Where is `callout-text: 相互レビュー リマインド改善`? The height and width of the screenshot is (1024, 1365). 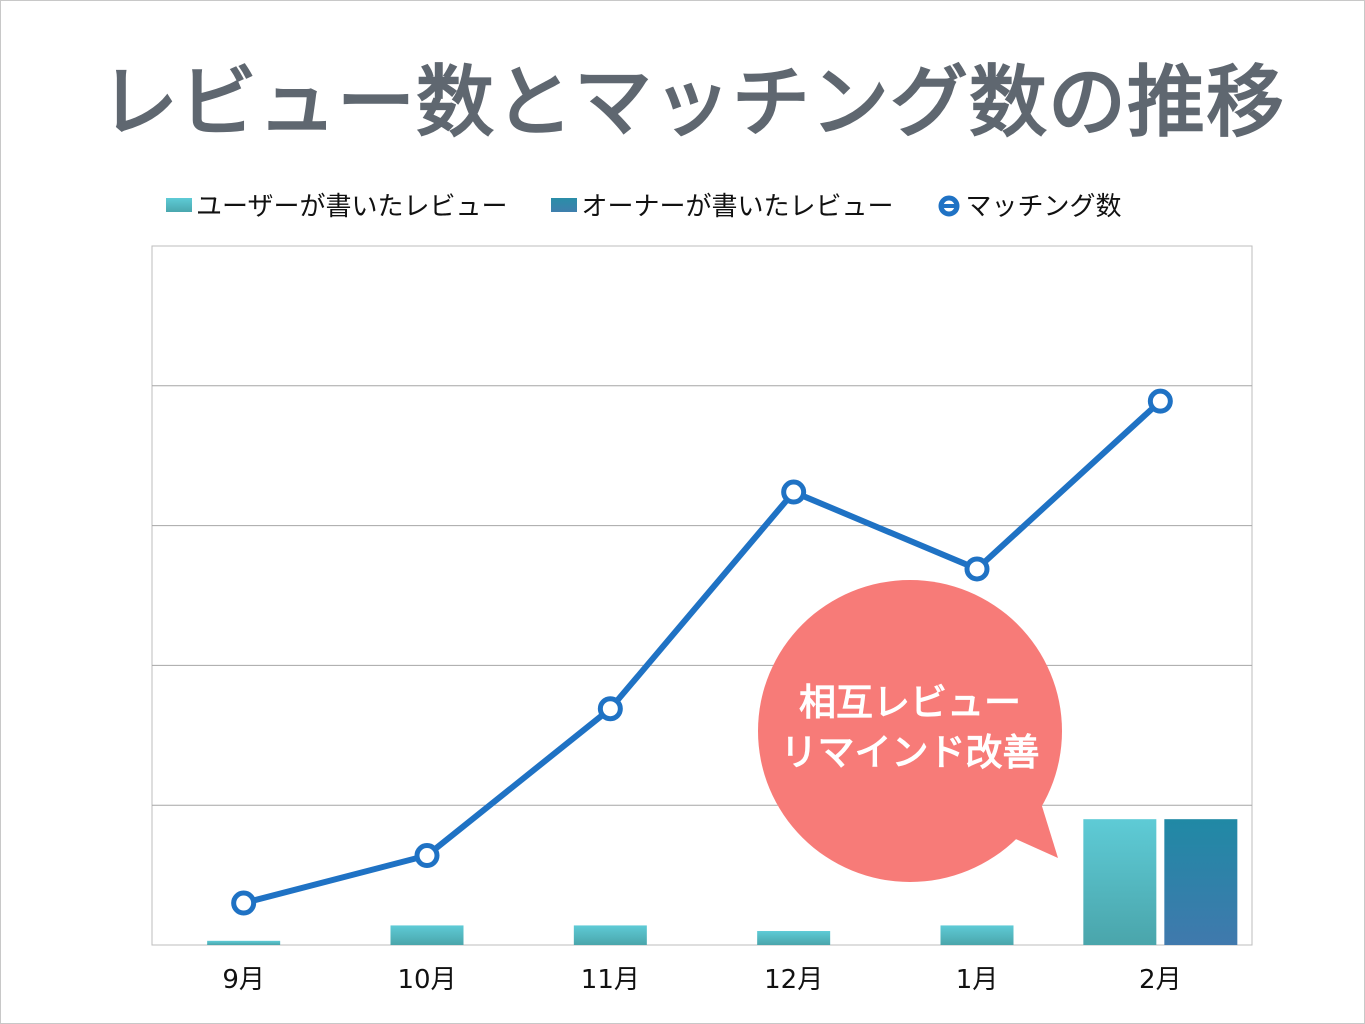 callout-text: 相互レビュー リマインド改善 is located at coordinates (910, 728).